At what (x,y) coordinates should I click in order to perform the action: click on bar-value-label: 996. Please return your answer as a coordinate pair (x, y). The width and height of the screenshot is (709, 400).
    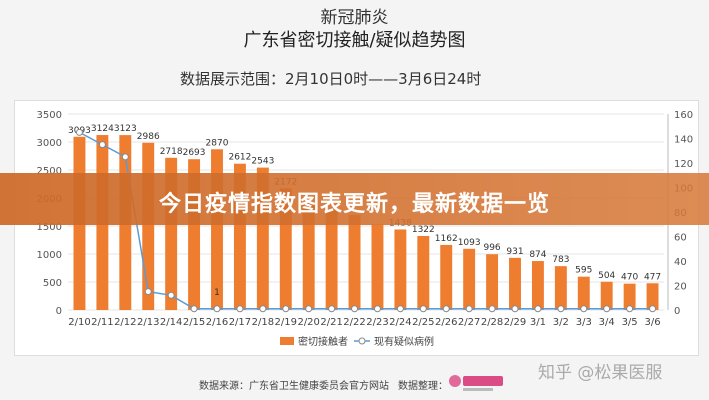
    Looking at the image, I should click on (491, 248).